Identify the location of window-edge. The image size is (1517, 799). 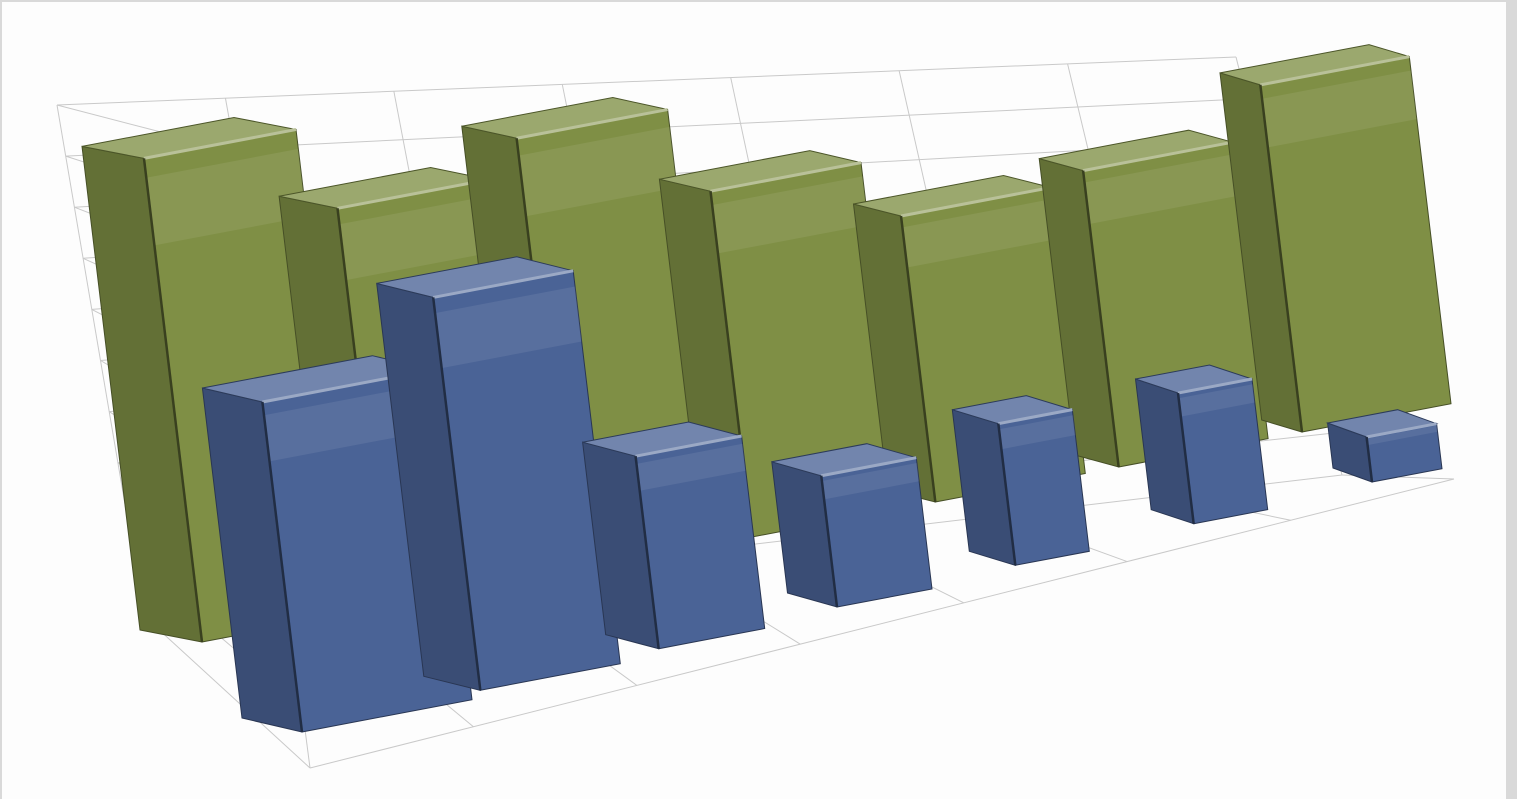
(1511, 399).